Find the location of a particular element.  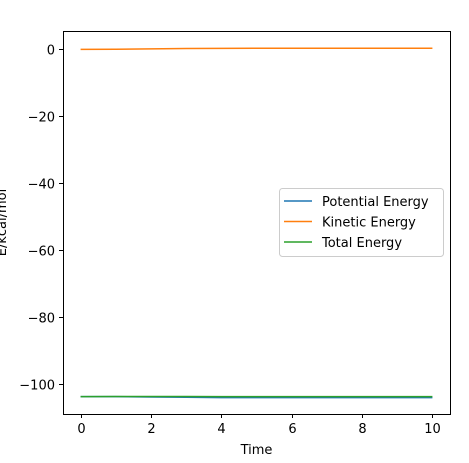

x-axis-label: Time is located at coordinates (256, 450).